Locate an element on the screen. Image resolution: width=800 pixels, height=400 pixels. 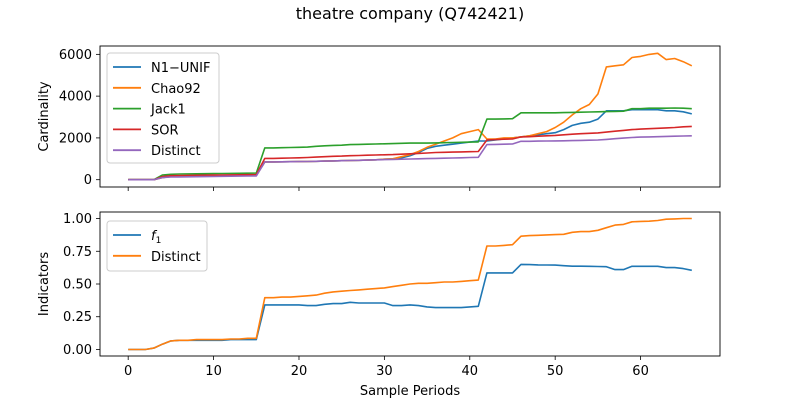
x-tick-label: 30 is located at coordinates (384, 371).